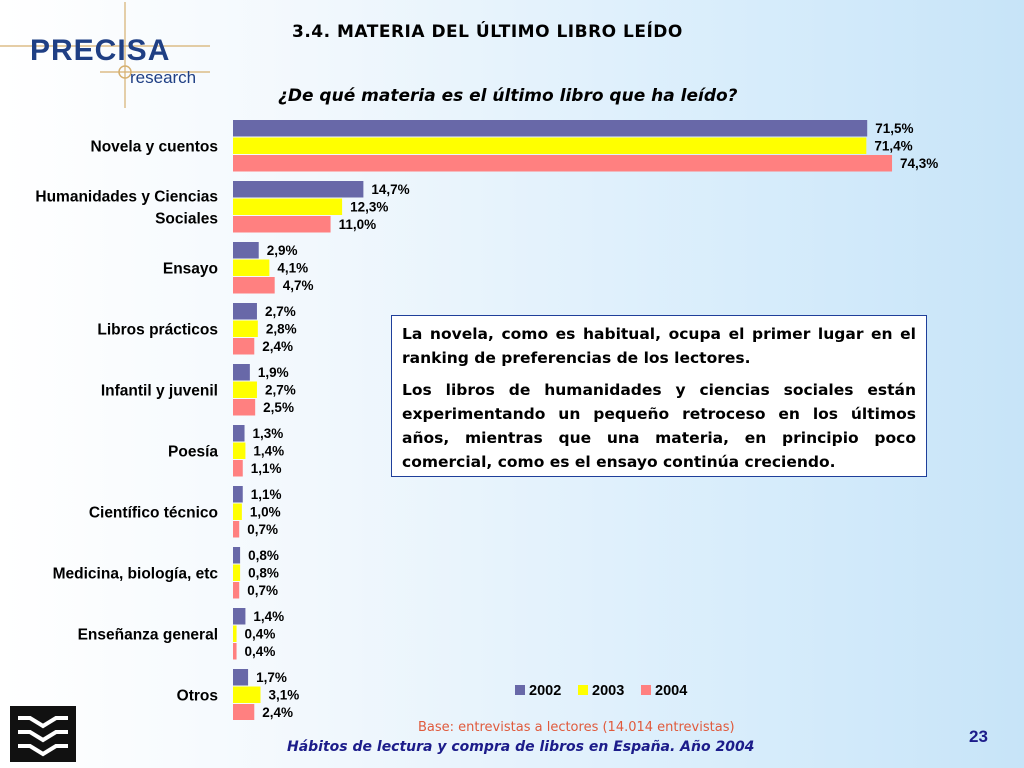 The image size is (1024, 768). What do you see at coordinates (159, 390) in the screenshot?
I see `category-label: Infantil y juvenil` at bounding box center [159, 390].